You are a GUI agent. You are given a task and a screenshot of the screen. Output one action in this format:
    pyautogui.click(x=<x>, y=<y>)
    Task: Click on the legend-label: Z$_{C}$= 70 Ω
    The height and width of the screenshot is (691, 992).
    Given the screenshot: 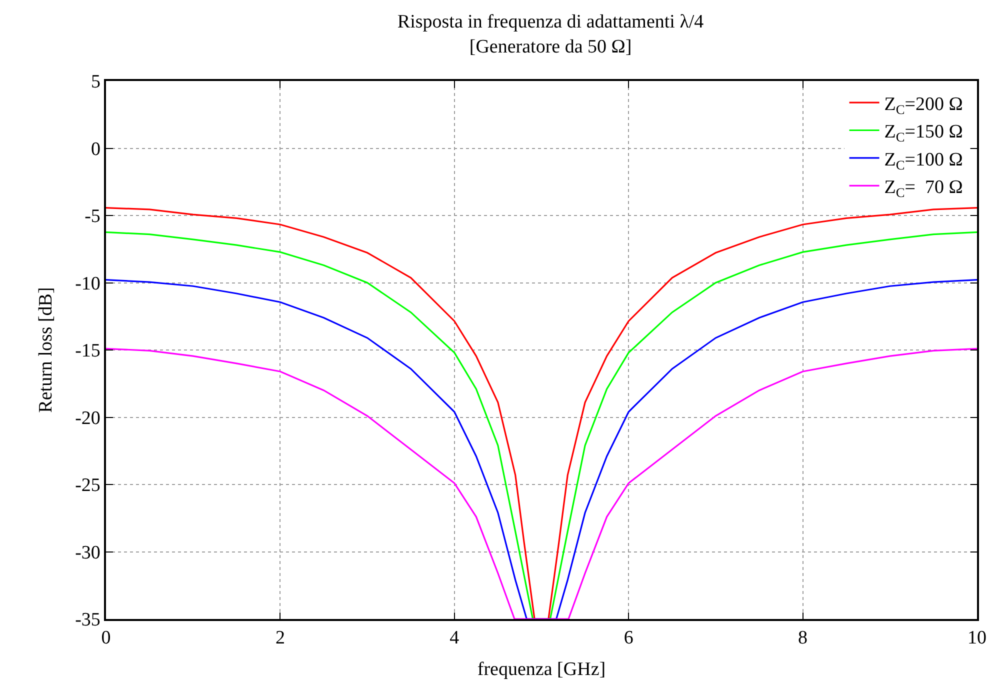 What is the action you would take?
    pyautogui.click(x=923, y=188)
    